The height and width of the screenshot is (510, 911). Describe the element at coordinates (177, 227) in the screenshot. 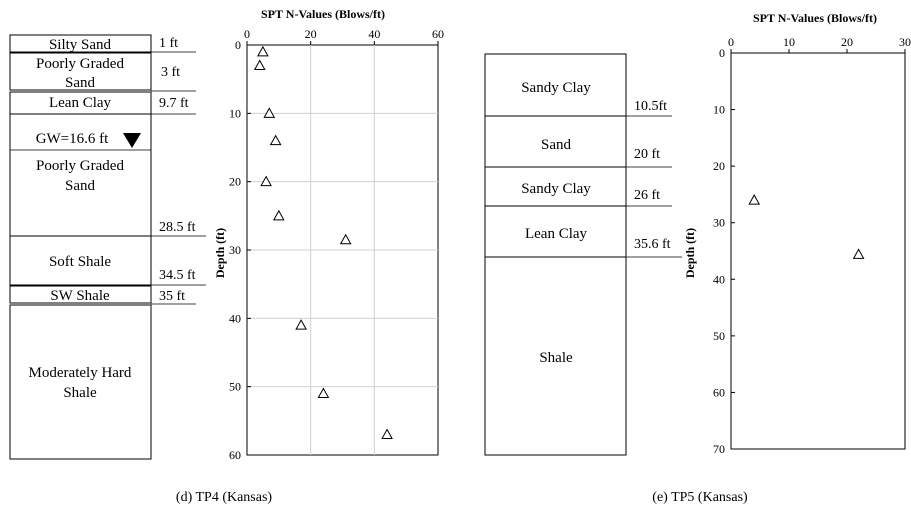

I see `depth-label-28-5ft: 28.5 ft` at that location.